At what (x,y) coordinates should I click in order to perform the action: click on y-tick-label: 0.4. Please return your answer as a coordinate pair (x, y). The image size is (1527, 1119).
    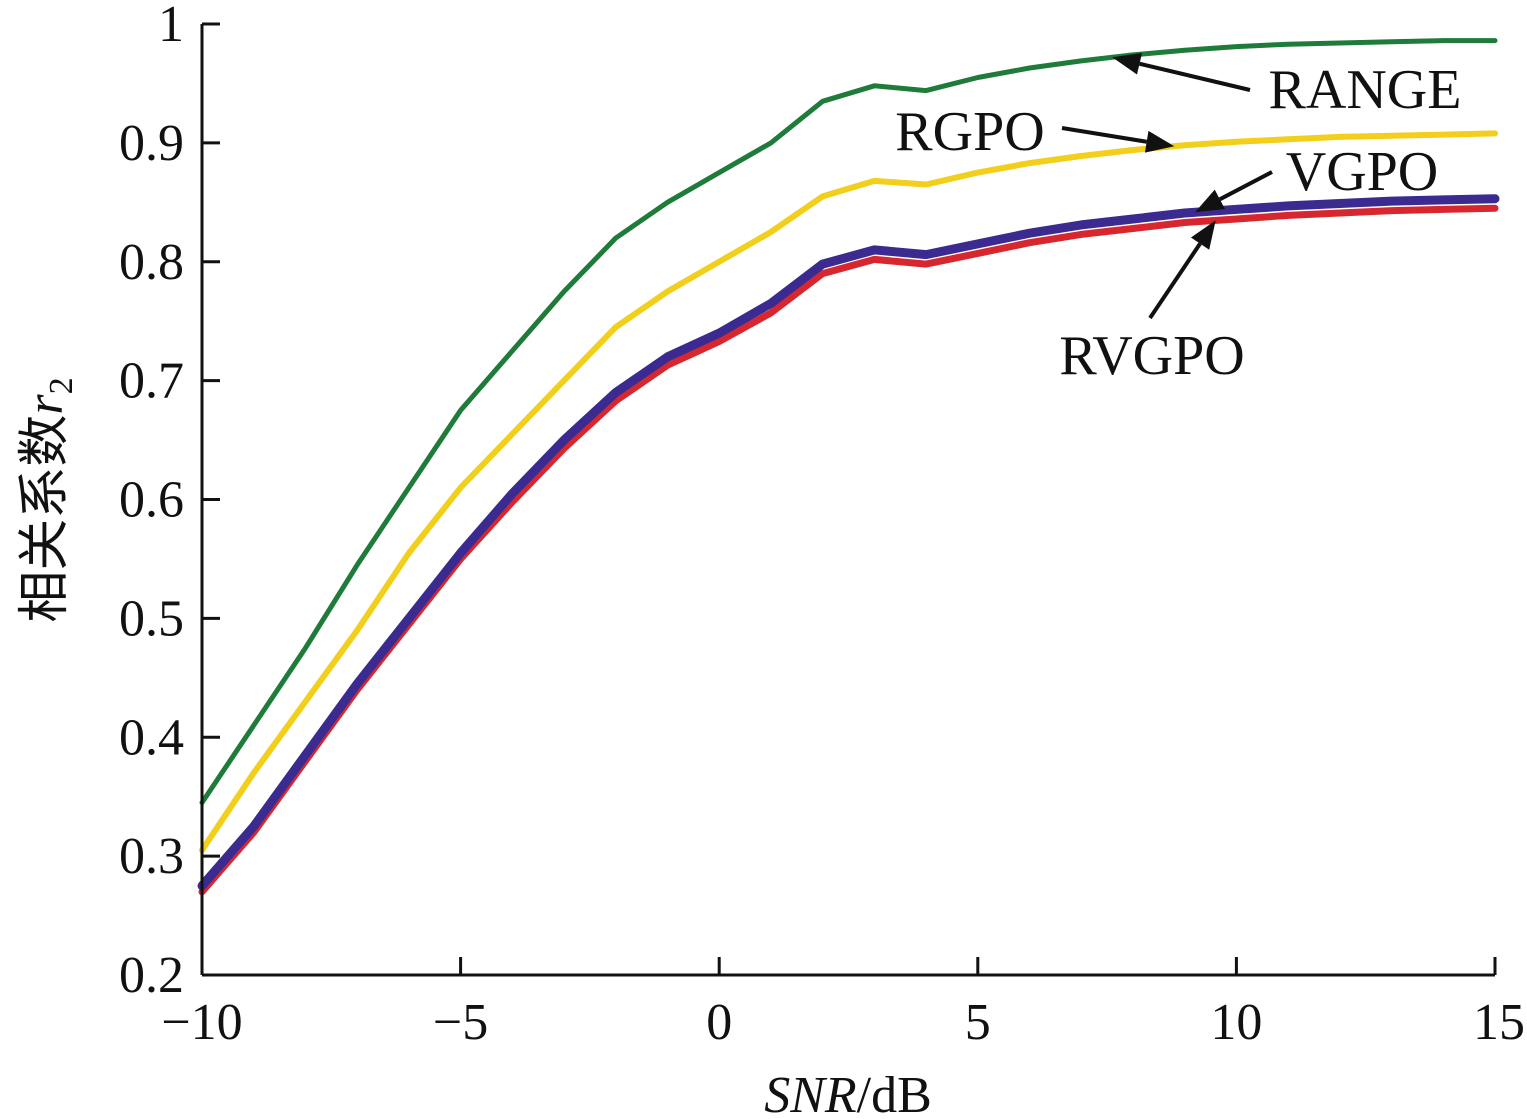
    Looking at the image, I should click on (151, 737).